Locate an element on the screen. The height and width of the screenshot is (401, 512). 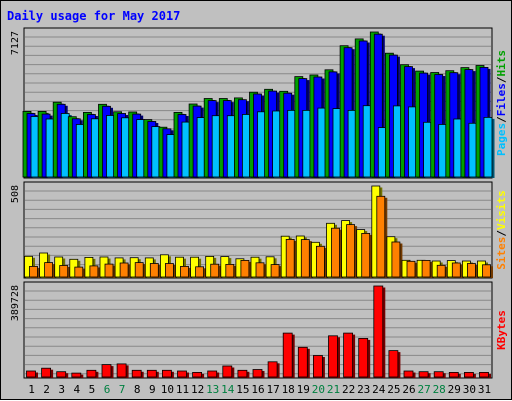
x-tick-label-day-15: 15 is located at coordinates (242, 389).